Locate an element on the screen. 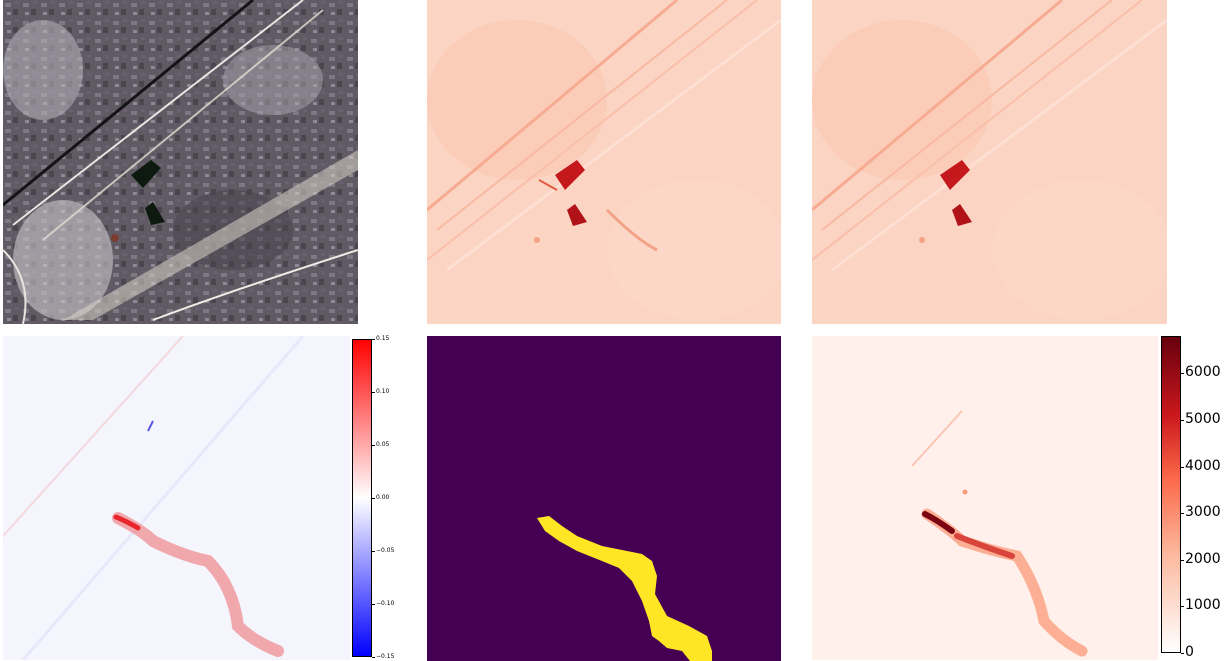 The height and width of the screenshot is (661, 1231). diff-colorbar-tick-label: −0.10 is located at coordinates (385, 603).